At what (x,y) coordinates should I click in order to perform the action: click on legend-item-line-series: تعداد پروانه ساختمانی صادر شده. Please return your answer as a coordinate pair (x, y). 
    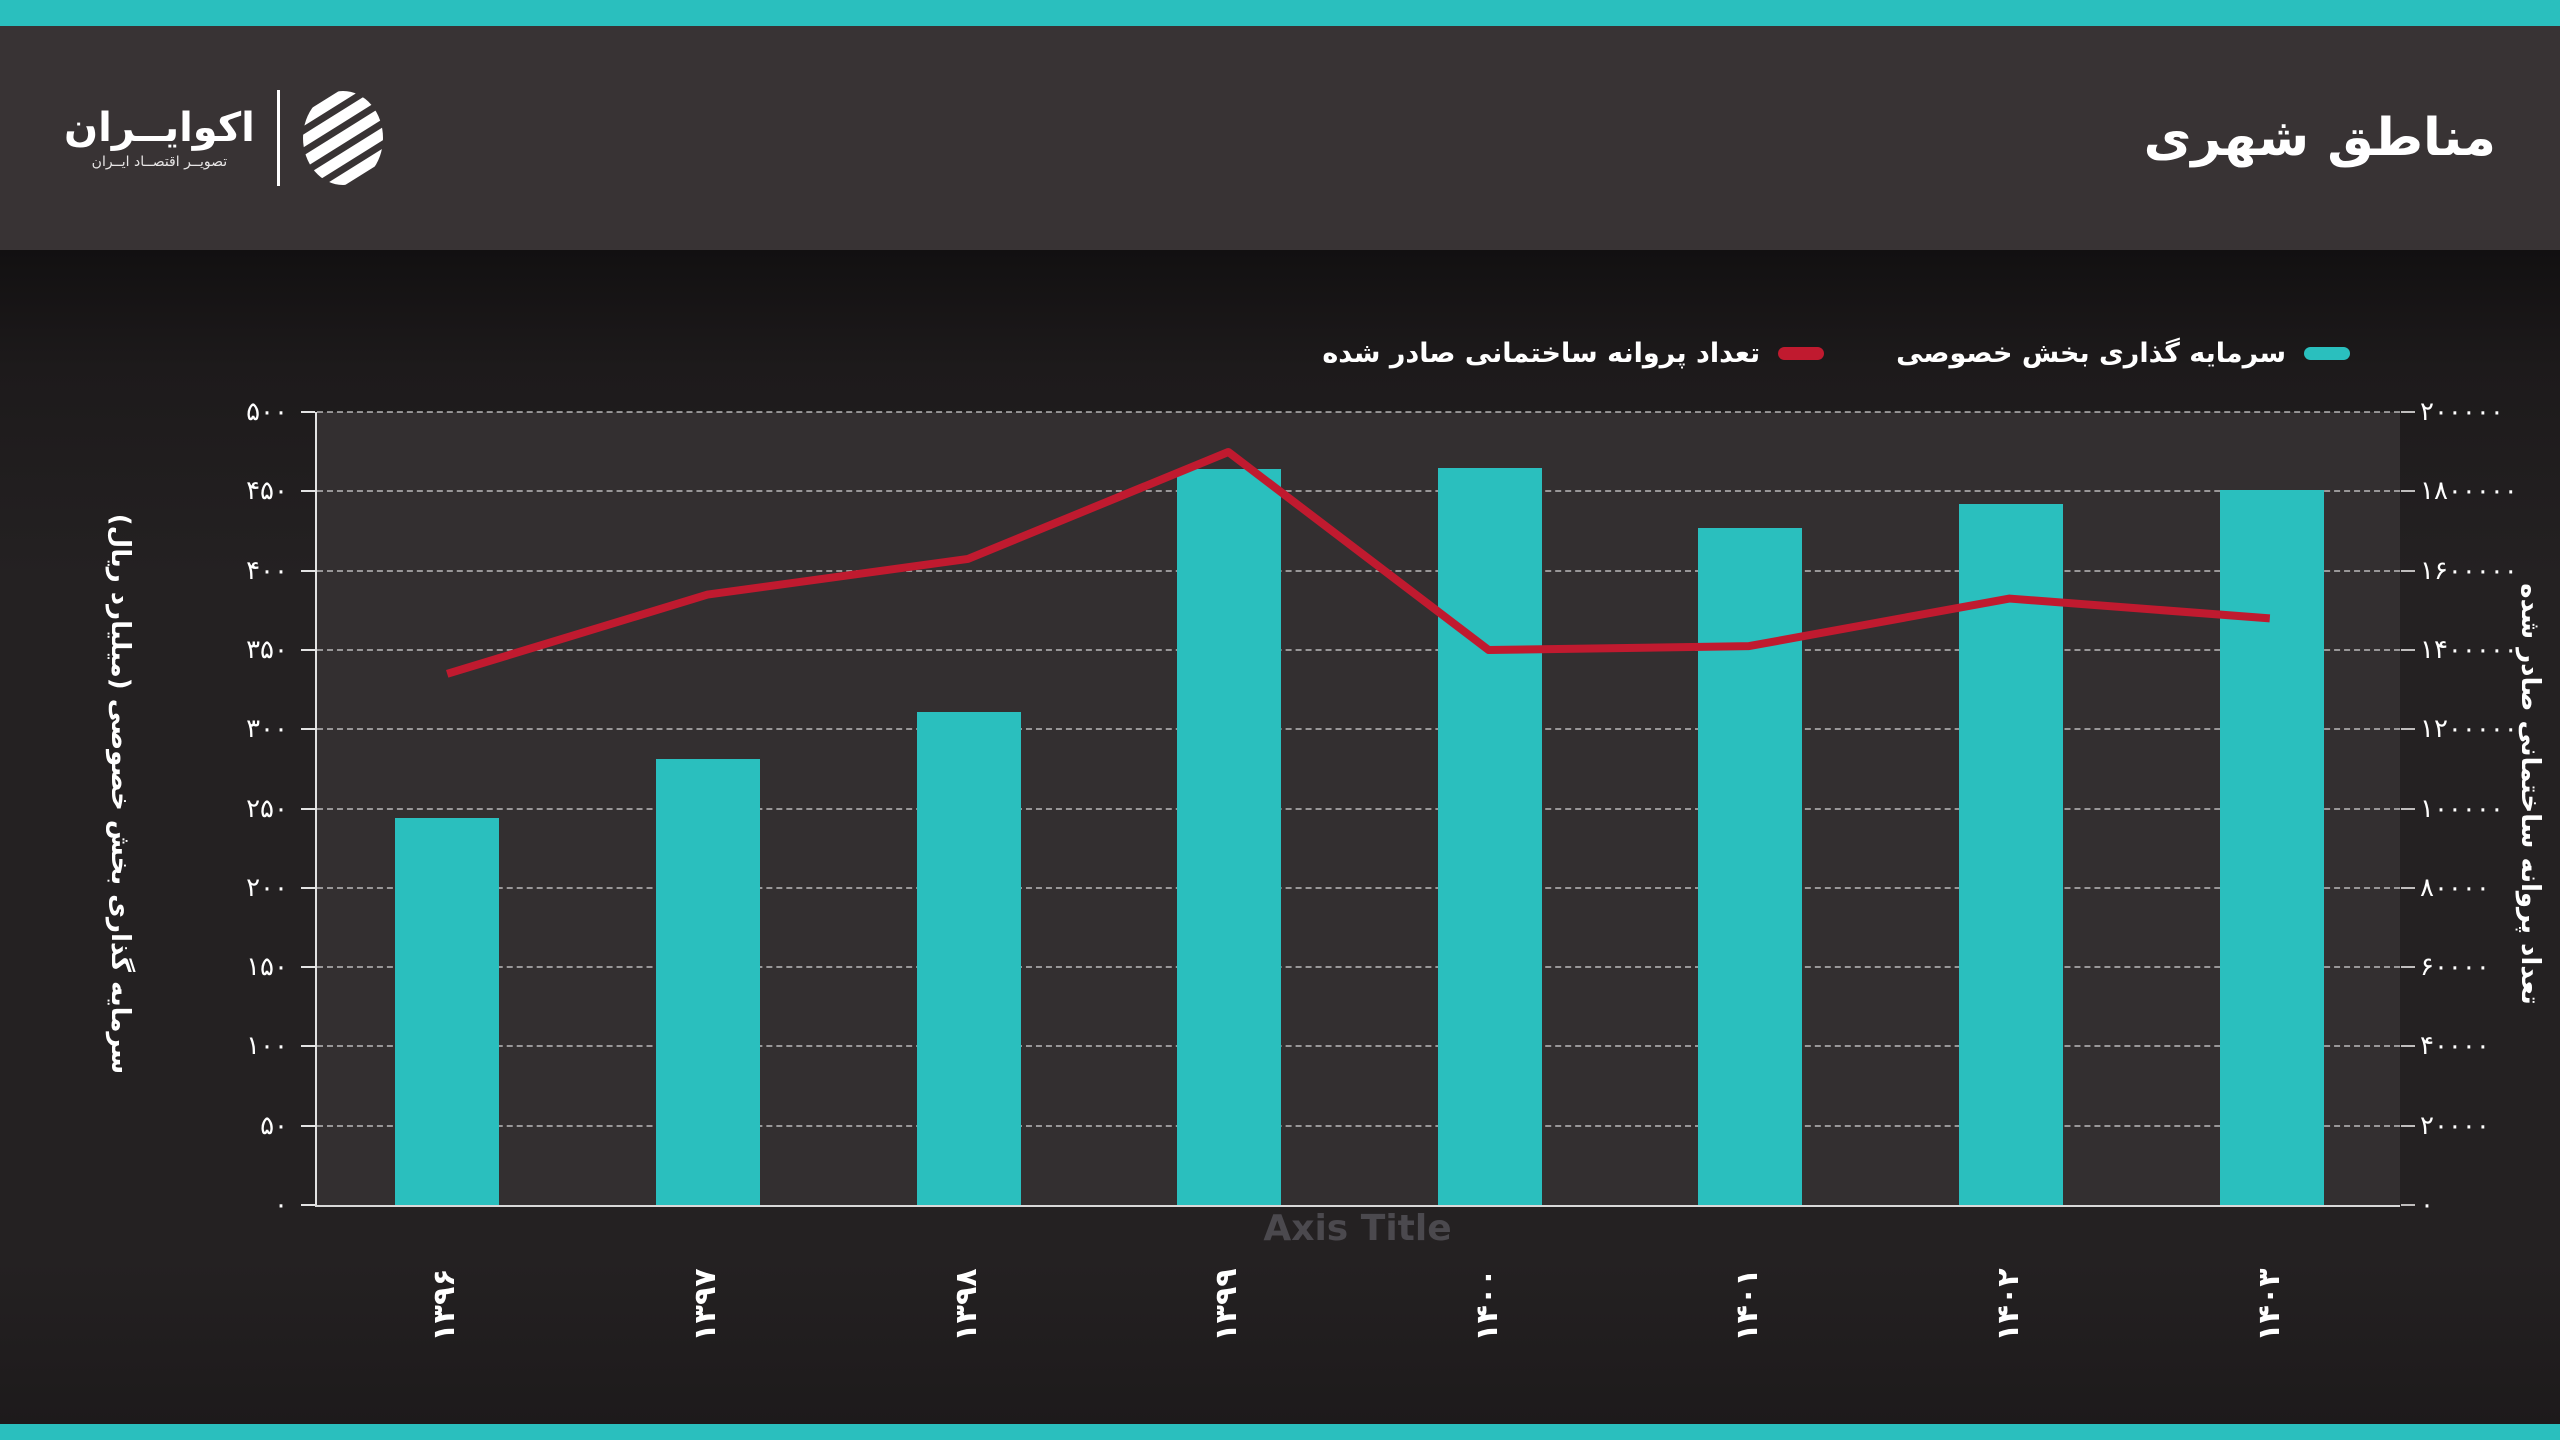
    Looking at the image, I should click on (1573, 353).